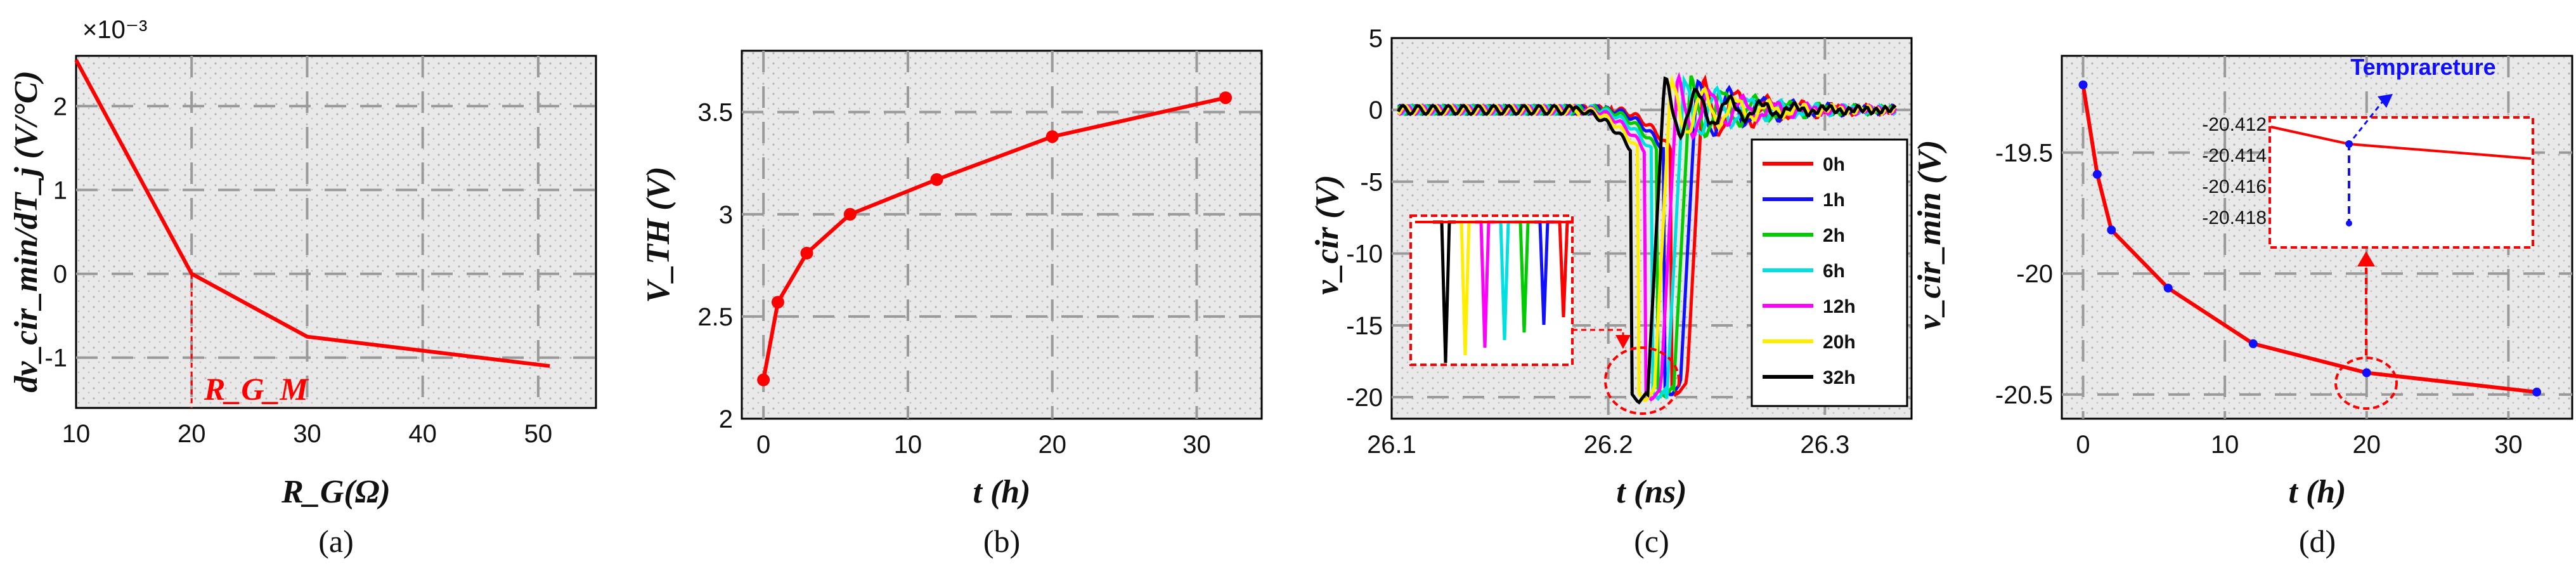 The image size is (2576, 564). Describe the element at coordinates (1642, 380) in the screenshot. I see `panel-c-zoom-circle` at that location.